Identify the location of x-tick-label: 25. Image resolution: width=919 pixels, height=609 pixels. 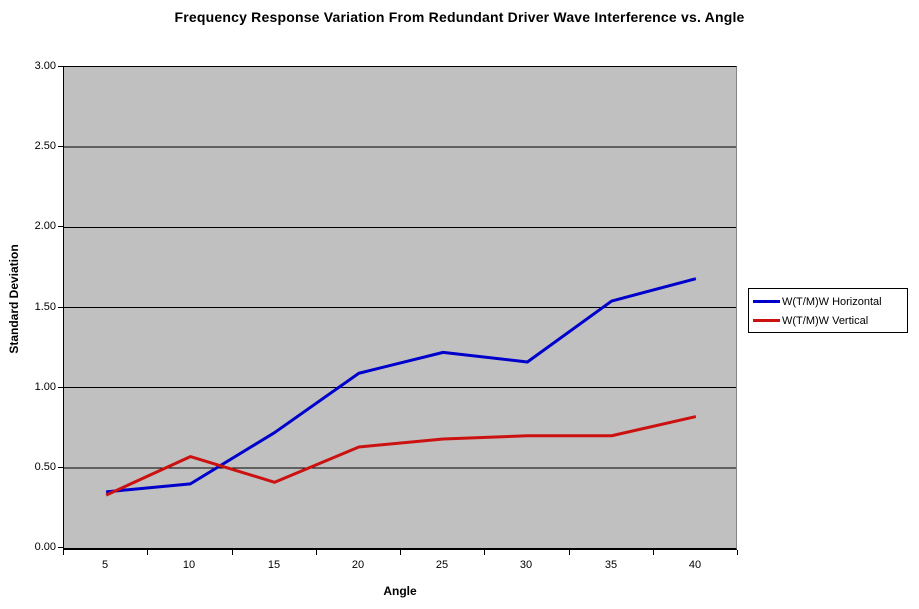
(442, 565).